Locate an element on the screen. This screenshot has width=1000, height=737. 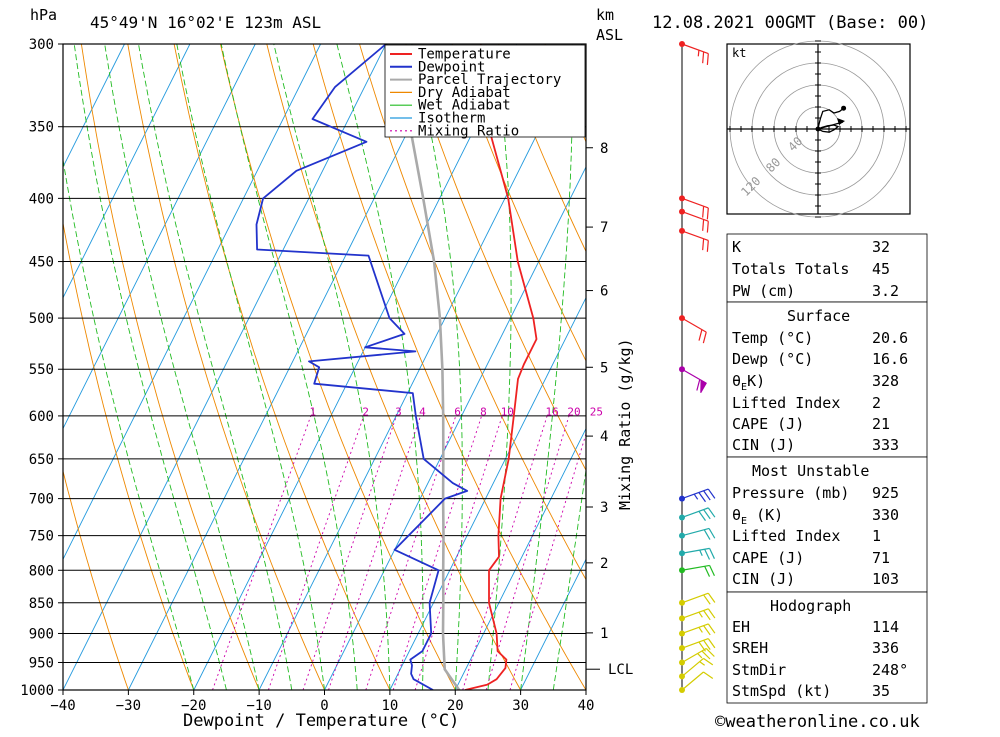
sreh-value: 336 is located at coordinates (885, 648).